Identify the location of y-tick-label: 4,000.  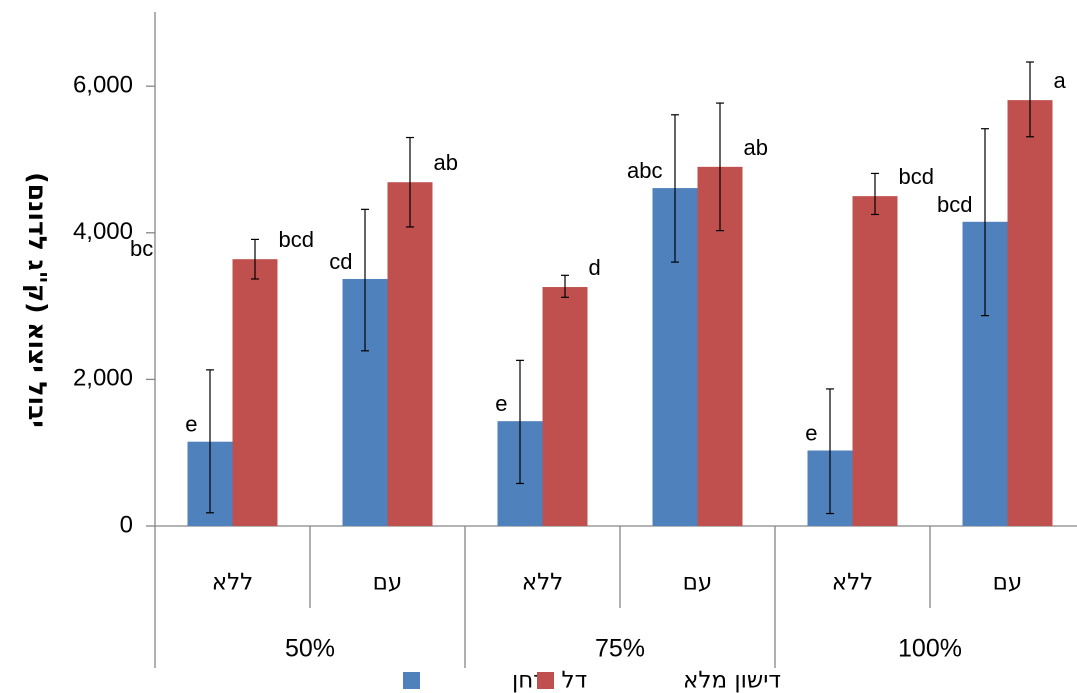
(103, 231).